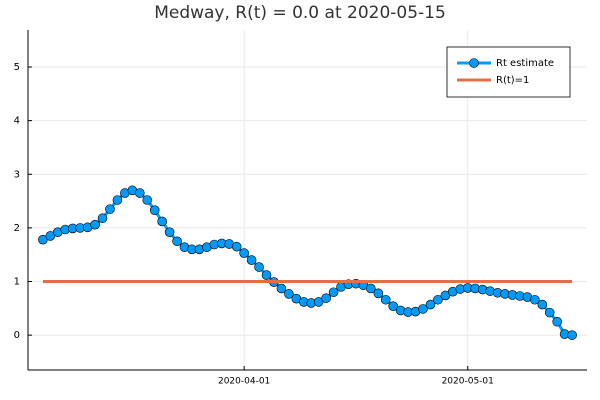 This screenshot has width=600, height=400. Describe the element at coordinates (17, 67) in the screenshot. I see `y-tick-label: 5` at that location.